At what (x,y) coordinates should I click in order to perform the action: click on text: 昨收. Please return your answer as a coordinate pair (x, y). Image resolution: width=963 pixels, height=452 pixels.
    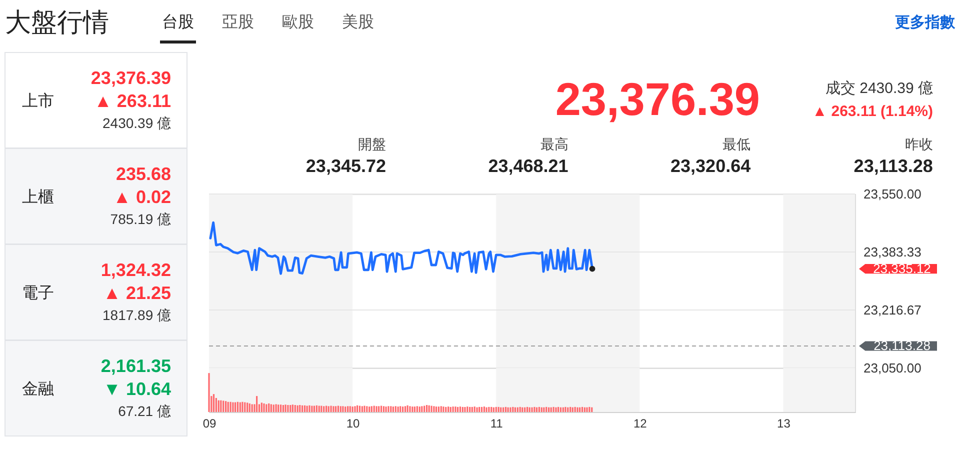
    Looking at the image, I should click on (918, 144).